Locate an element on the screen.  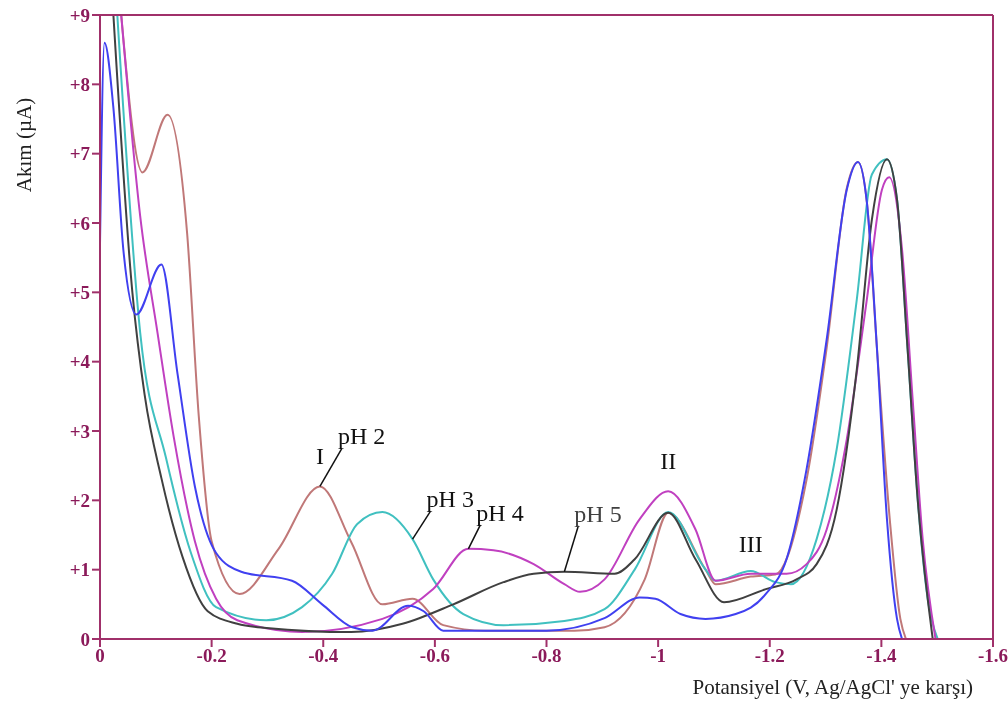
series-label: pH 2 is located at coordinates (361, 436).